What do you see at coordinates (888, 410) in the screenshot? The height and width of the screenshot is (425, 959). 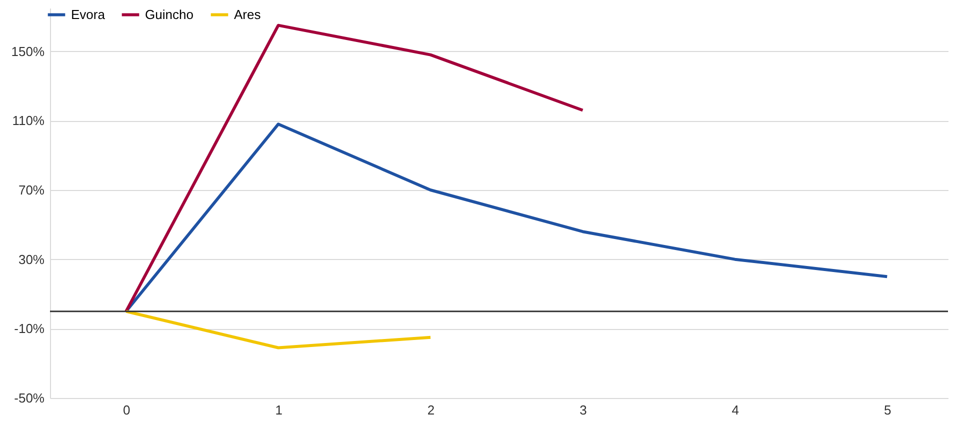 I see `x-tick-label: 5` at bounding box center [888, 410].